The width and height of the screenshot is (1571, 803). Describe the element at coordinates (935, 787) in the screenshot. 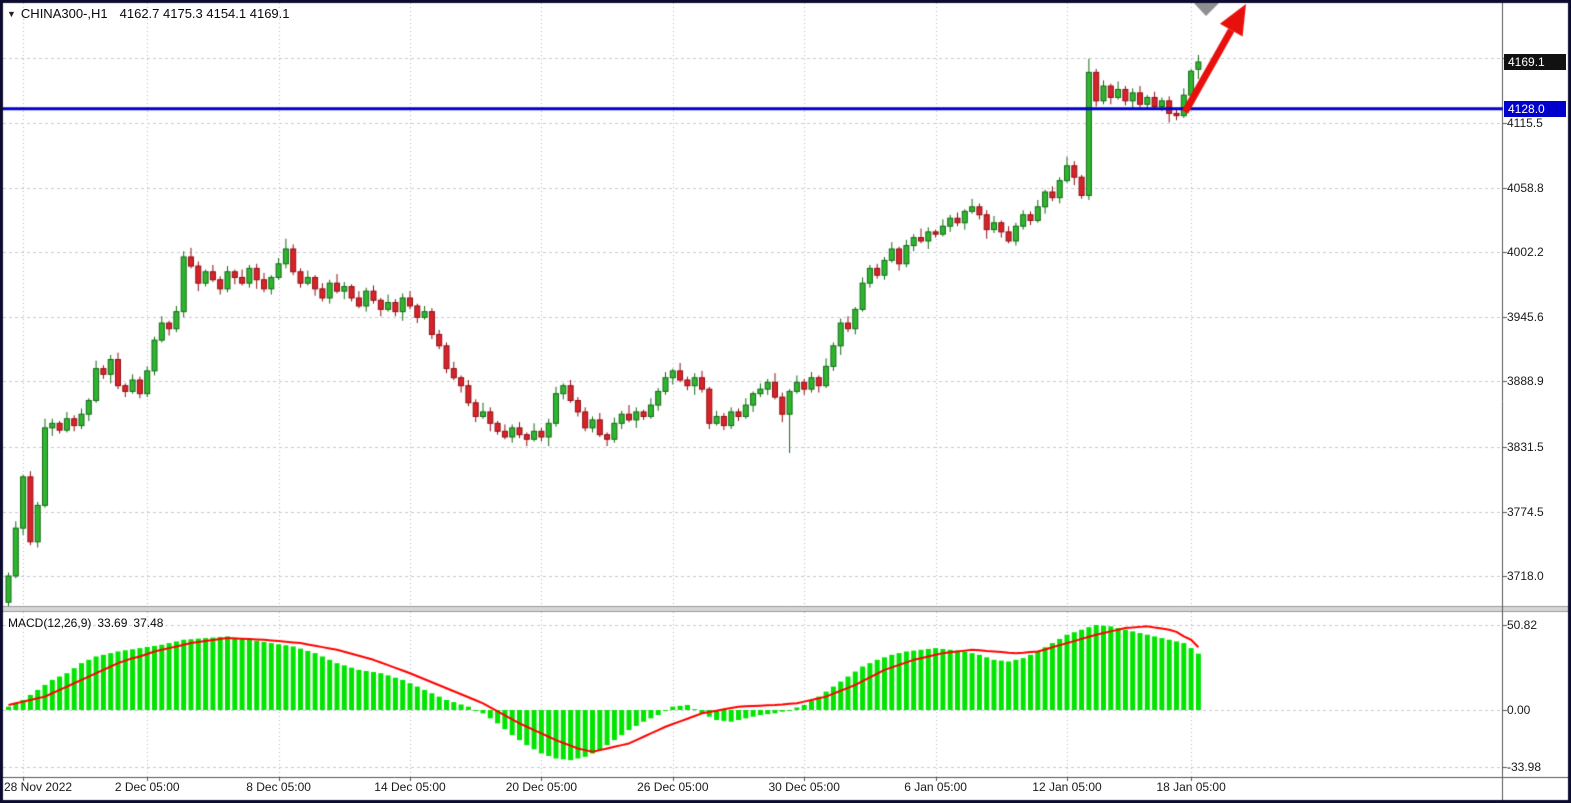

I see `time-axis-label: 6 Jan 05:00` at that location.